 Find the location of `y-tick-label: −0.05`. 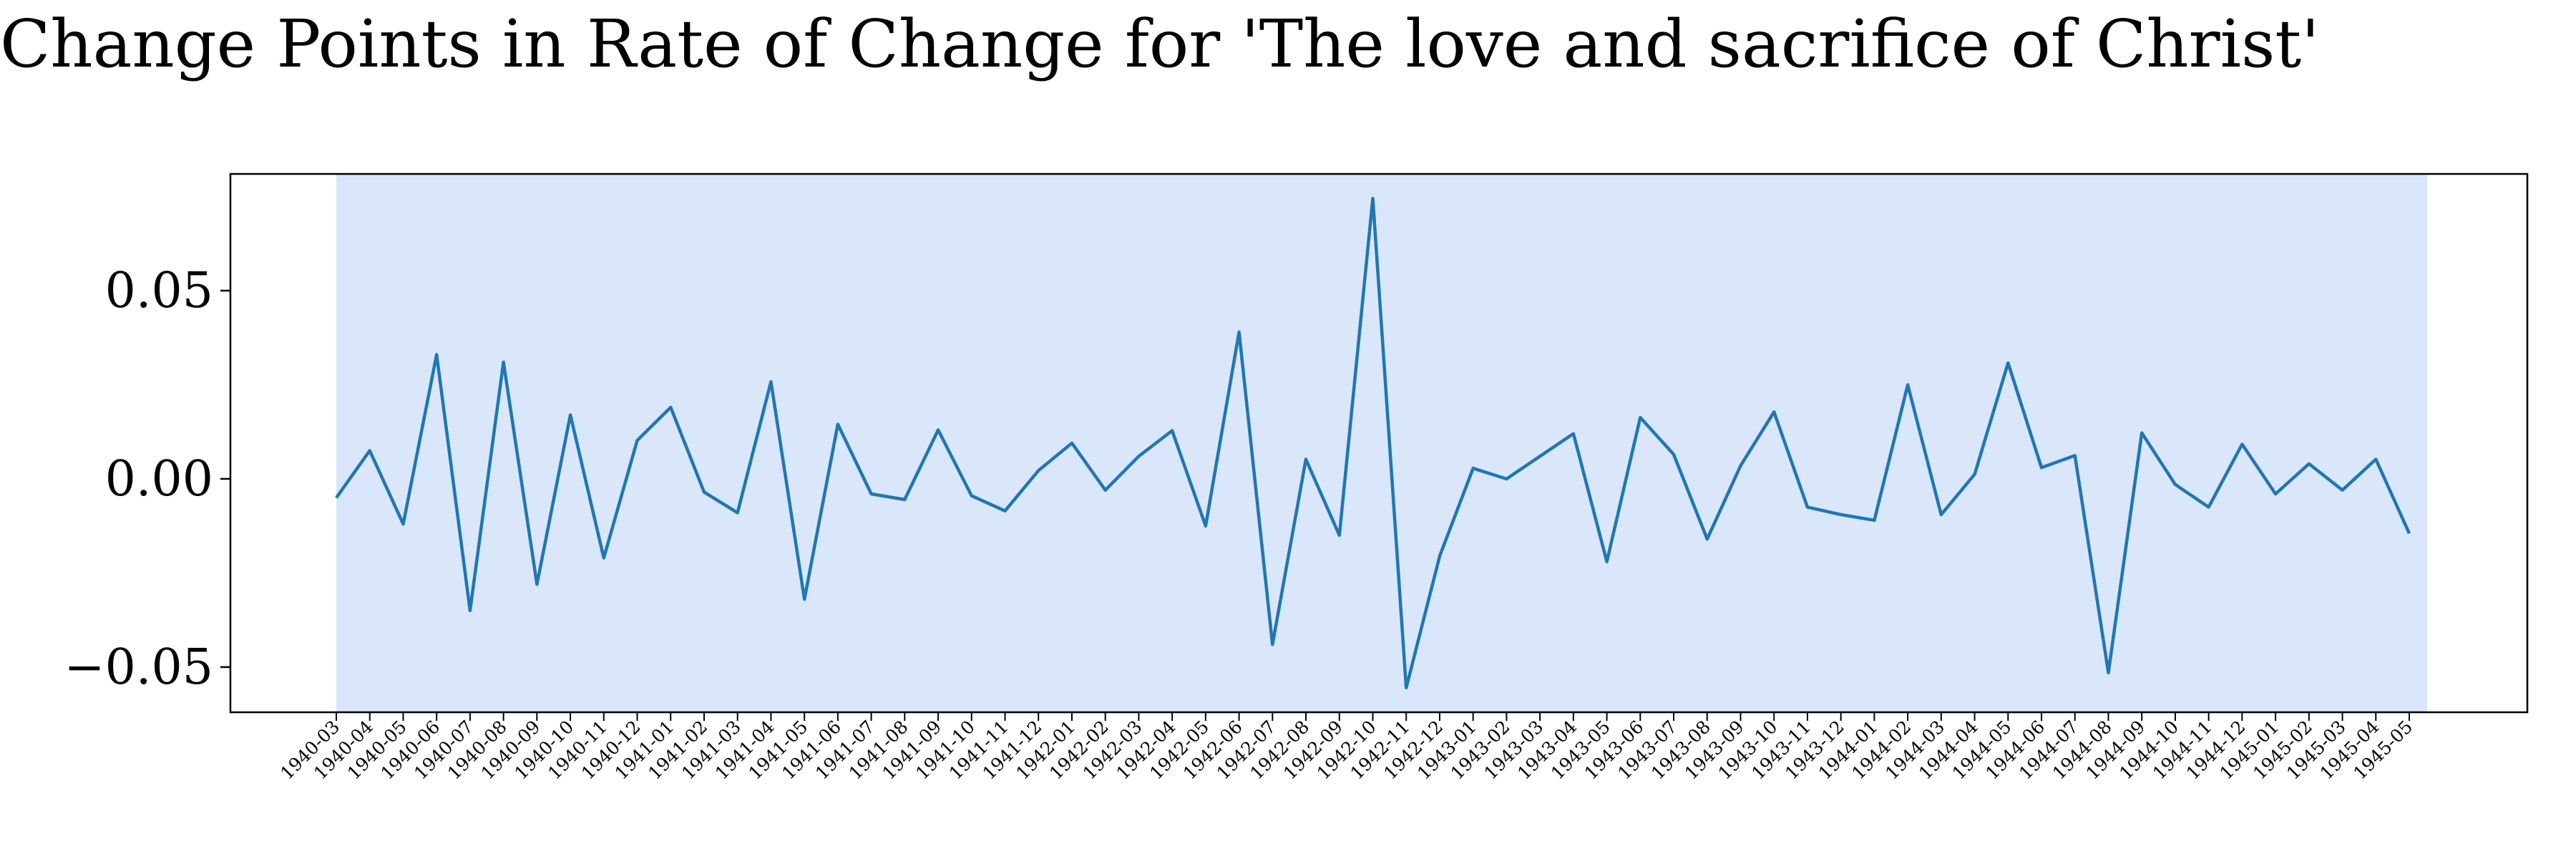

y-tick-label: −0.05 is located at coordinates (138, 667).